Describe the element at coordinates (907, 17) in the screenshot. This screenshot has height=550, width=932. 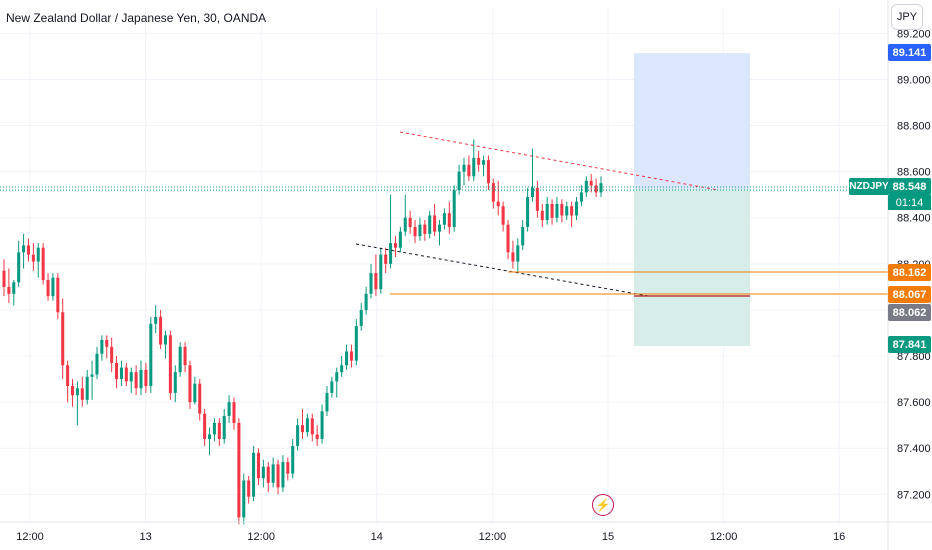
I see `currency-button: JPY` at that location.